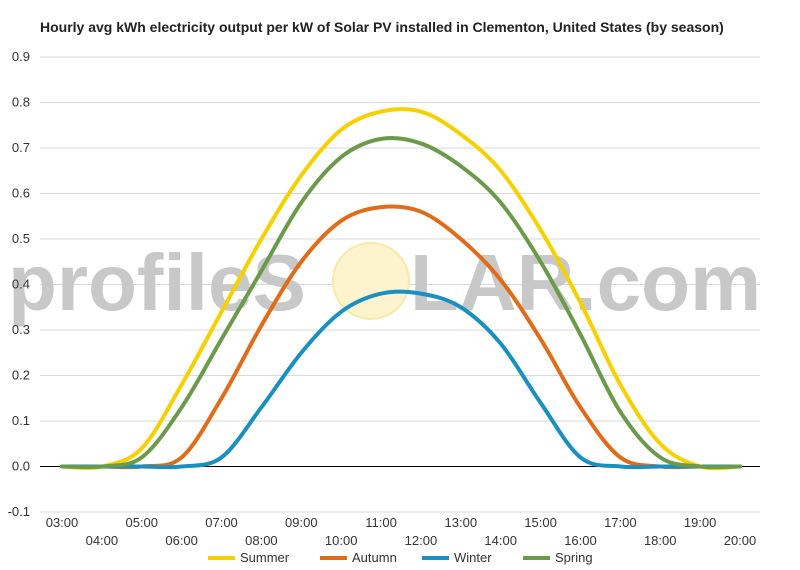  Describe the element at coordinates (473, 557) in the screenshot. I see `legend-label-winter: Winter` at that location.